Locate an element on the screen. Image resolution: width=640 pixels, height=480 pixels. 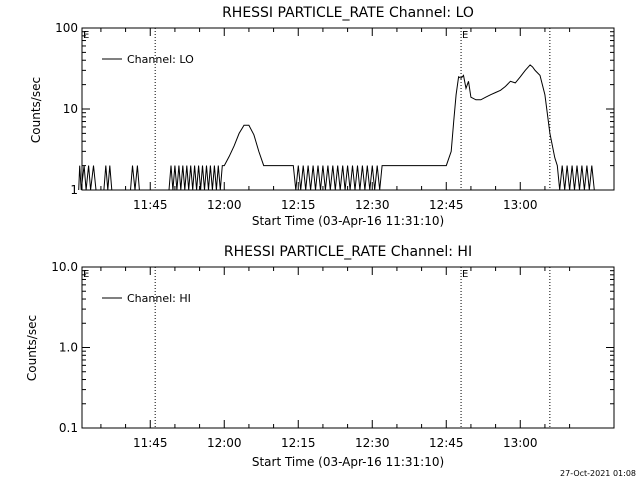
footer-timestamp: 27-Oct-2021 01:08 is located at coordinates (598, 473).